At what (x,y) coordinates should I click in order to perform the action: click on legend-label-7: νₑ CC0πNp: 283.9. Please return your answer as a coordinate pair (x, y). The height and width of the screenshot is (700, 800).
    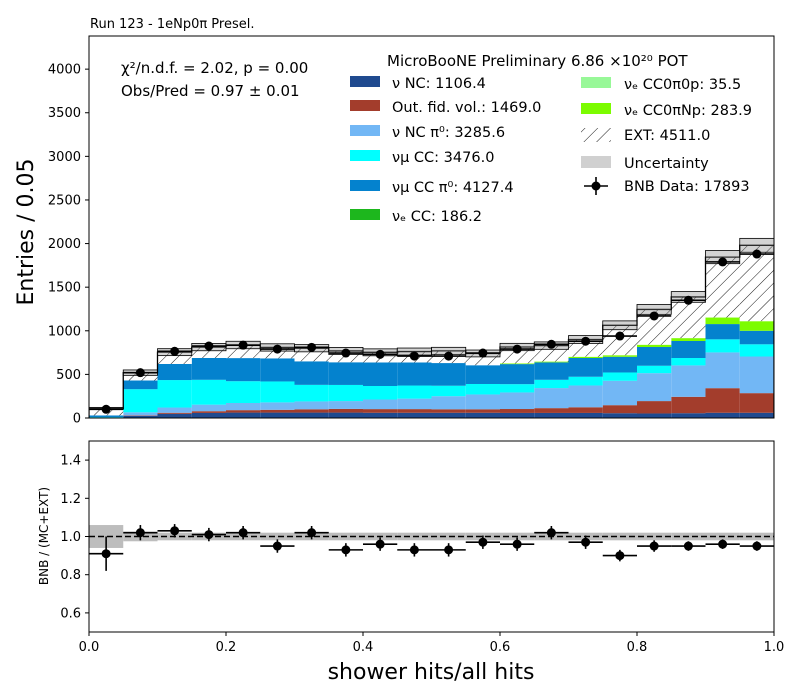
    Looking at the image, I should click on (688, 111).